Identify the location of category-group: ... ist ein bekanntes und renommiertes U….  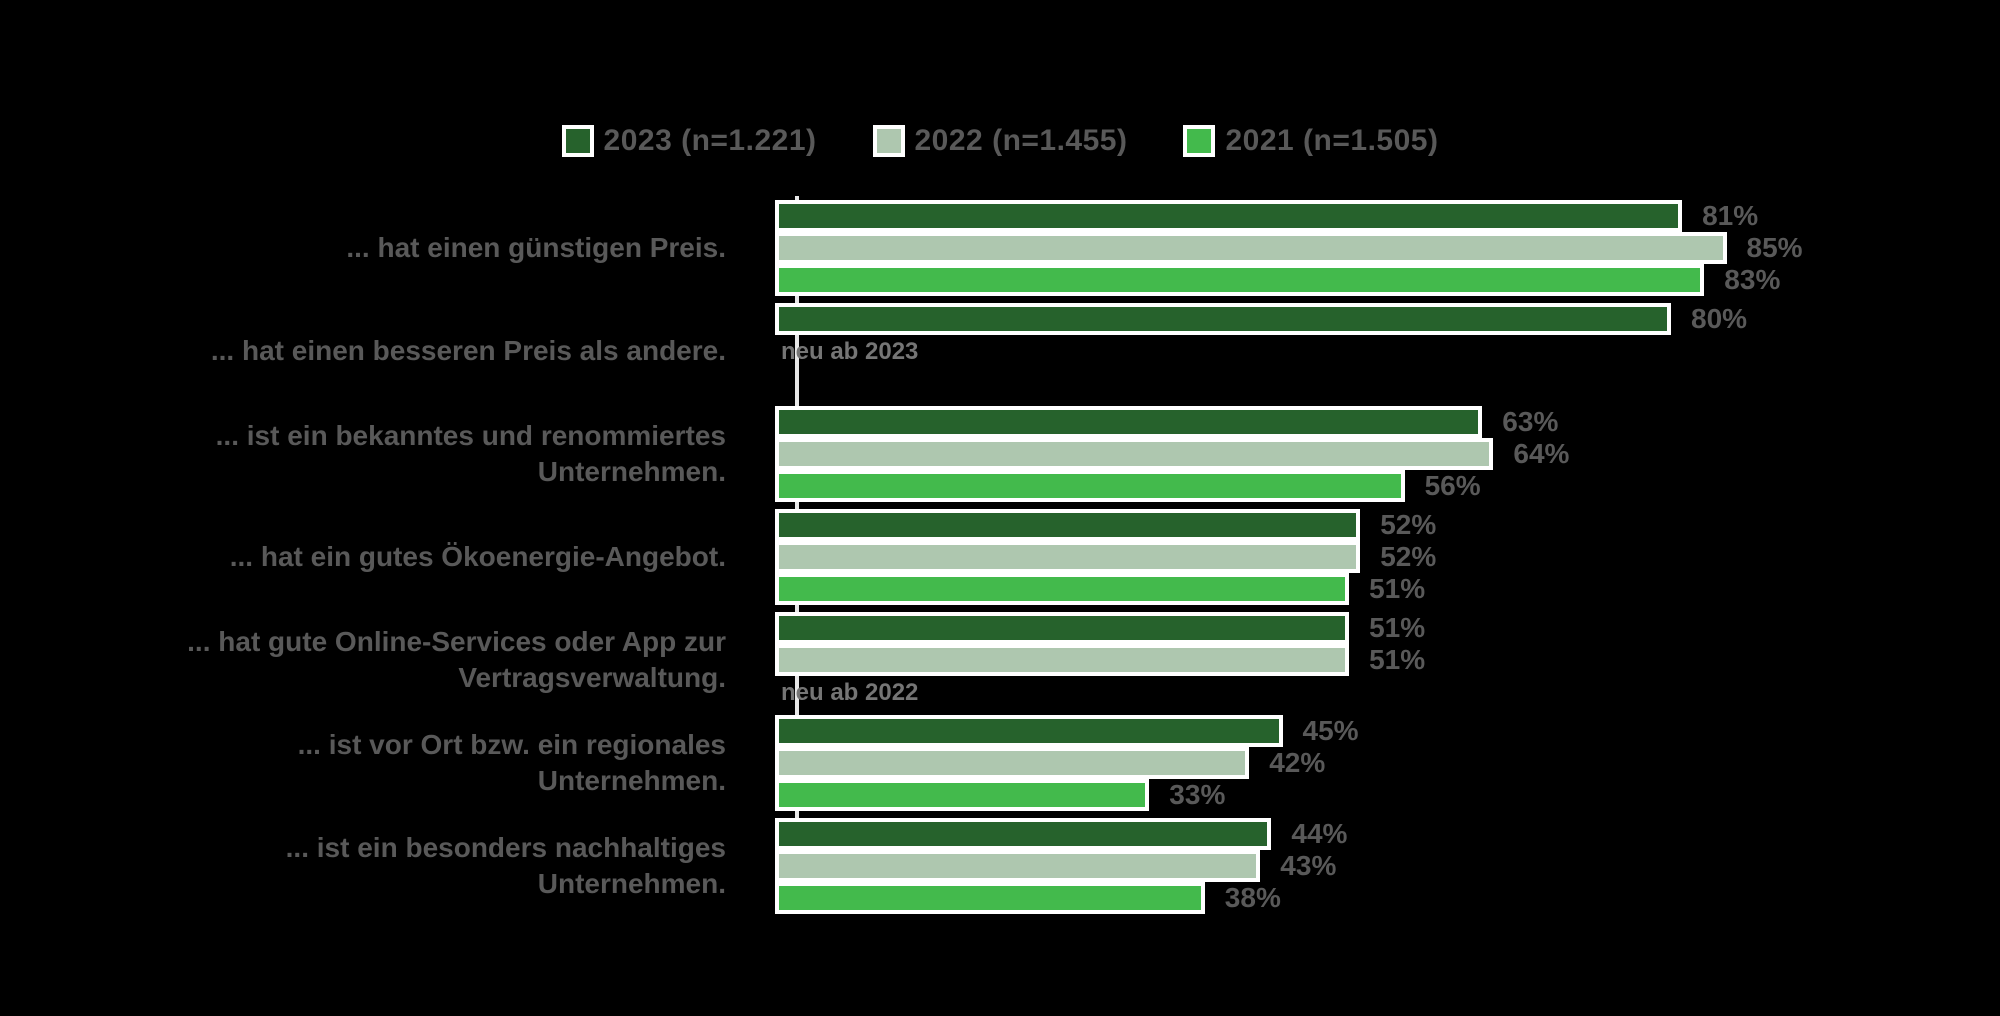
(1000, 454).